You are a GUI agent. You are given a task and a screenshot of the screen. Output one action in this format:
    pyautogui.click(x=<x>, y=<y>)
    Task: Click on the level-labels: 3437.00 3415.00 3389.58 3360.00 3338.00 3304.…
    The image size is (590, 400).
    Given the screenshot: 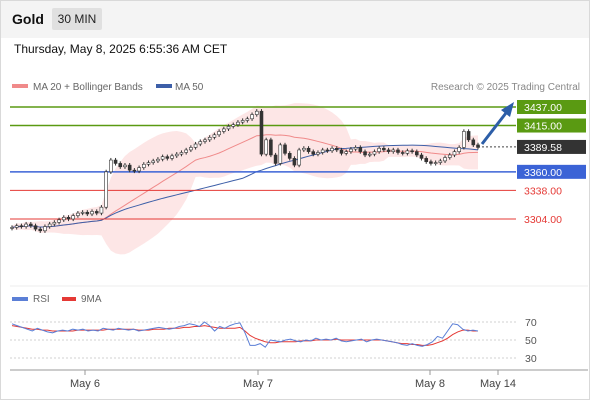 What is the action you would take?
    pyautogui.click(x=551, y=163)
    